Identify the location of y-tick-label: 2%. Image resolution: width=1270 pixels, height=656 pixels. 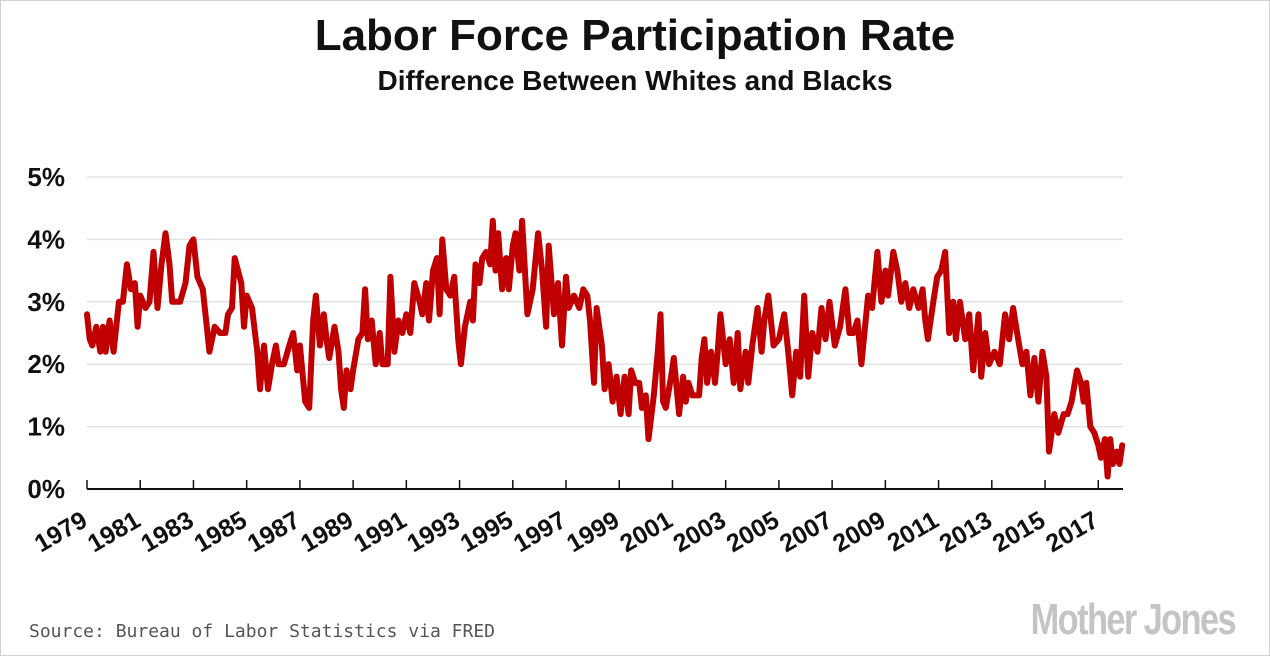
(46, 364).